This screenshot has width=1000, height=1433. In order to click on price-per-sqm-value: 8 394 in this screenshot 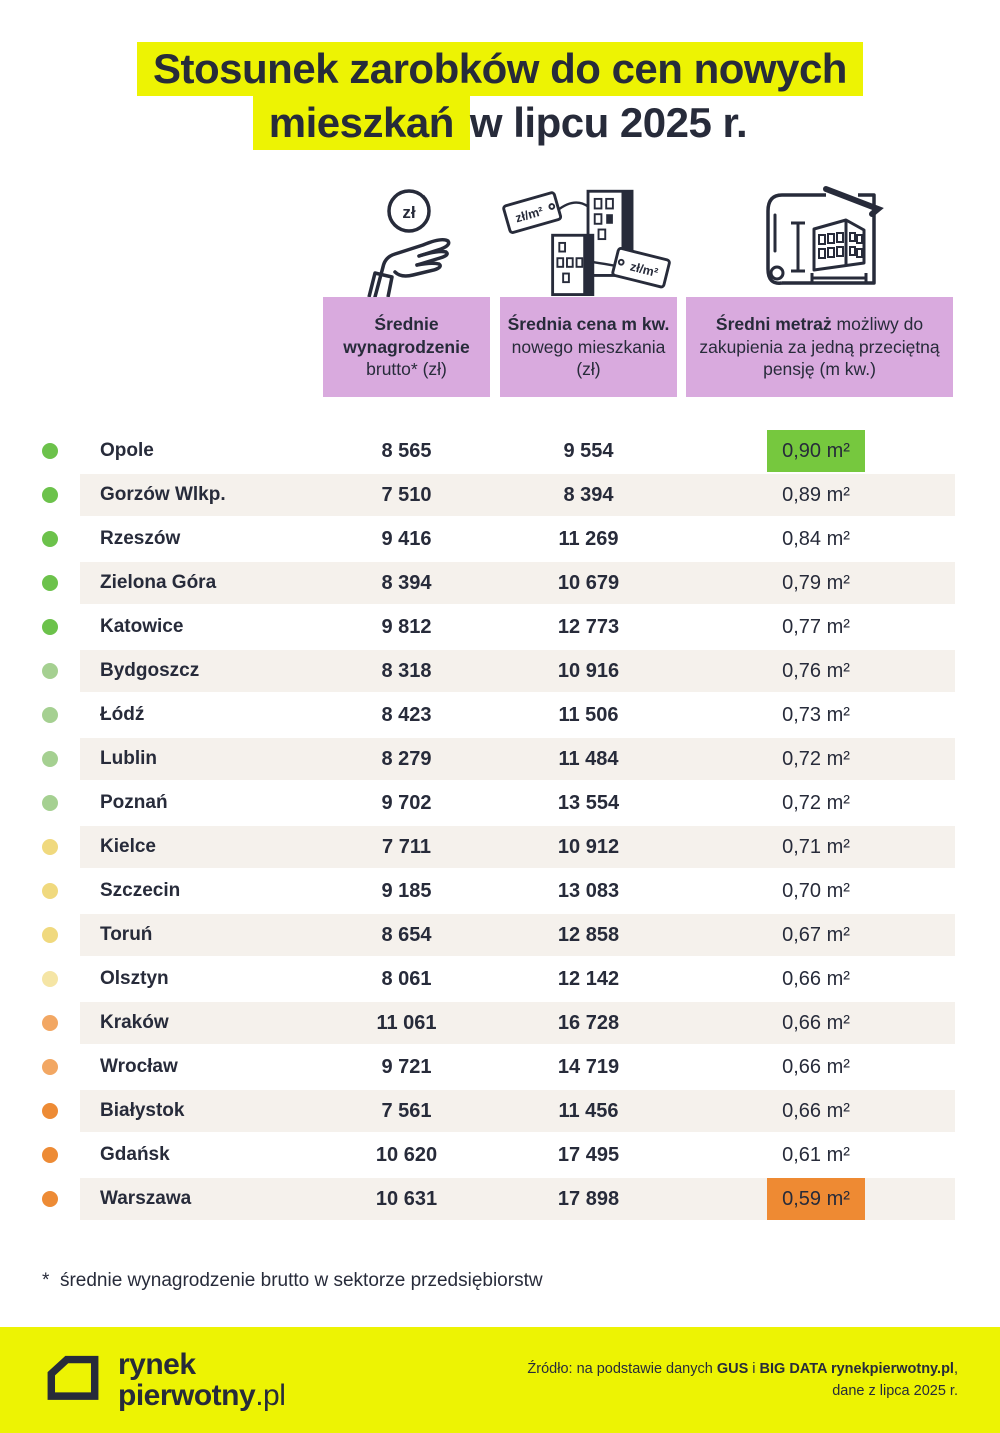, I will do `click(588, 495)`.